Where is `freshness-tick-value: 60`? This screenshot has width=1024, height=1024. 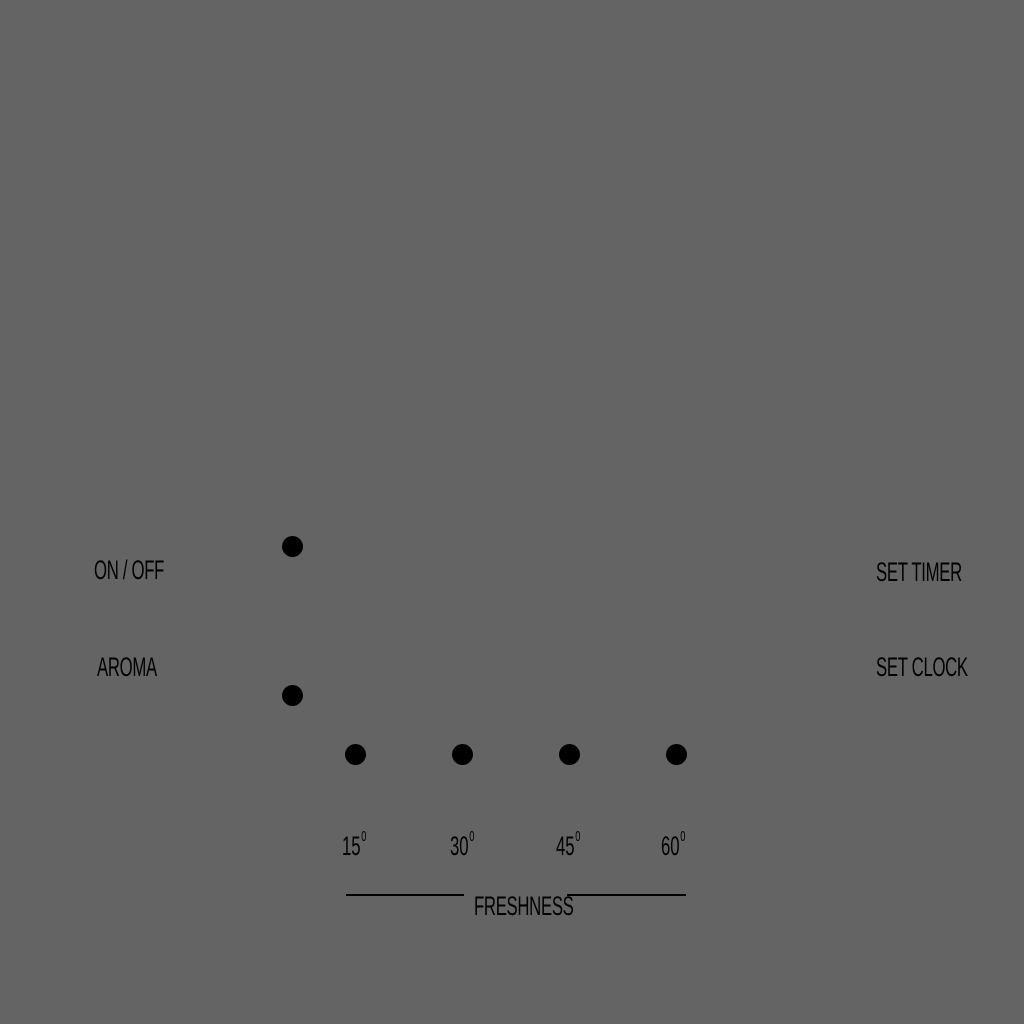 freshness-tick-value: 60 is located at coordinates (670, 846).